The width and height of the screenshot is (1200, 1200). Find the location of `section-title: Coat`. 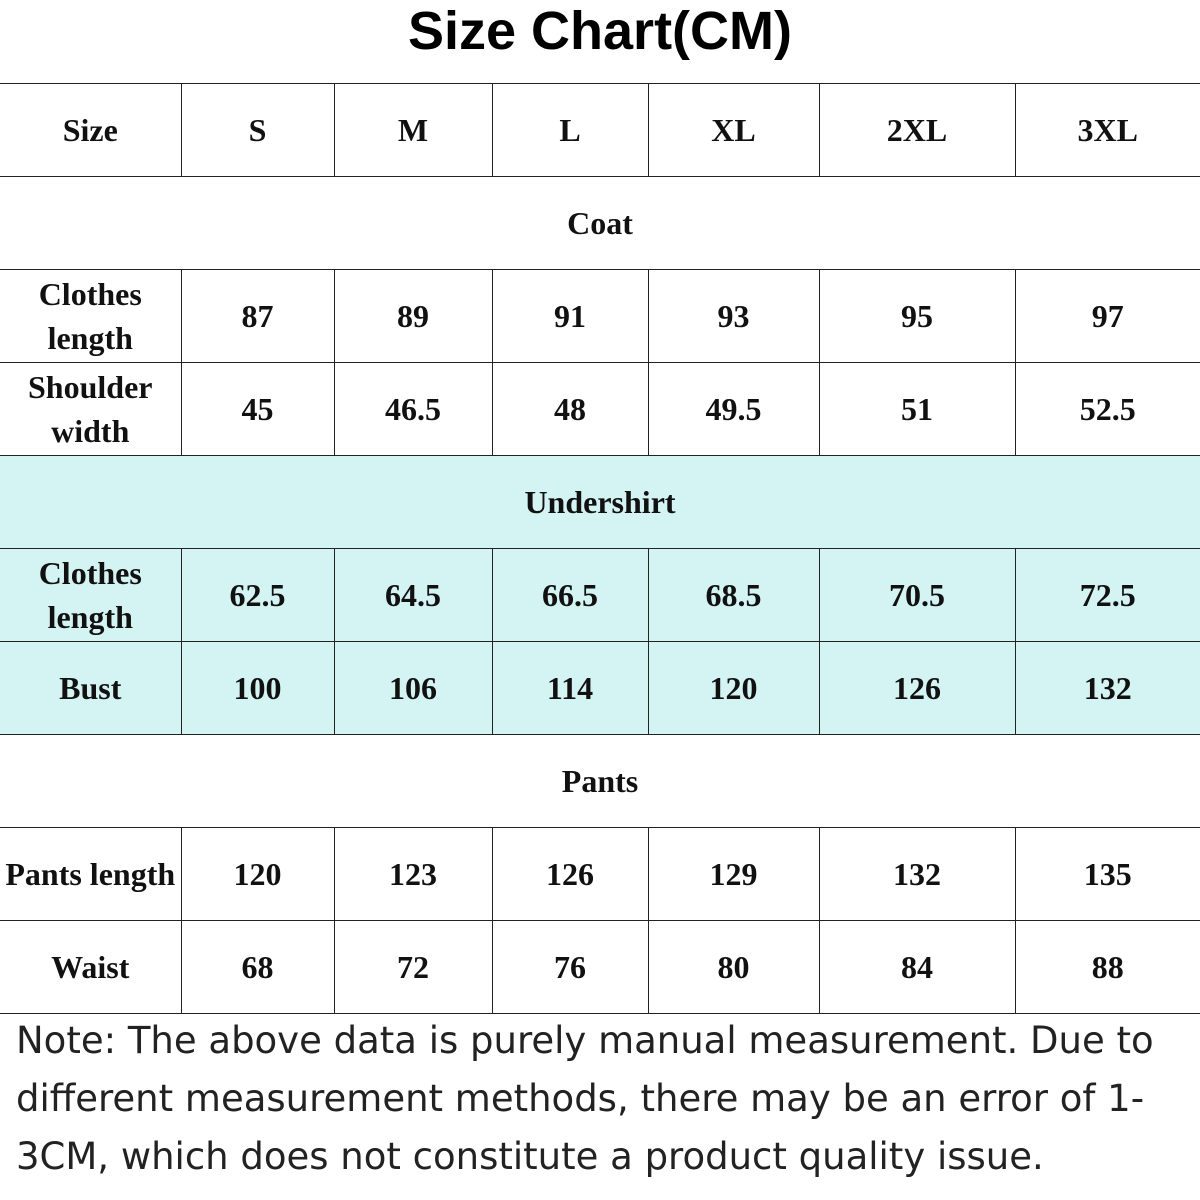

section-title: Coat is located at coordinates (600, 223).